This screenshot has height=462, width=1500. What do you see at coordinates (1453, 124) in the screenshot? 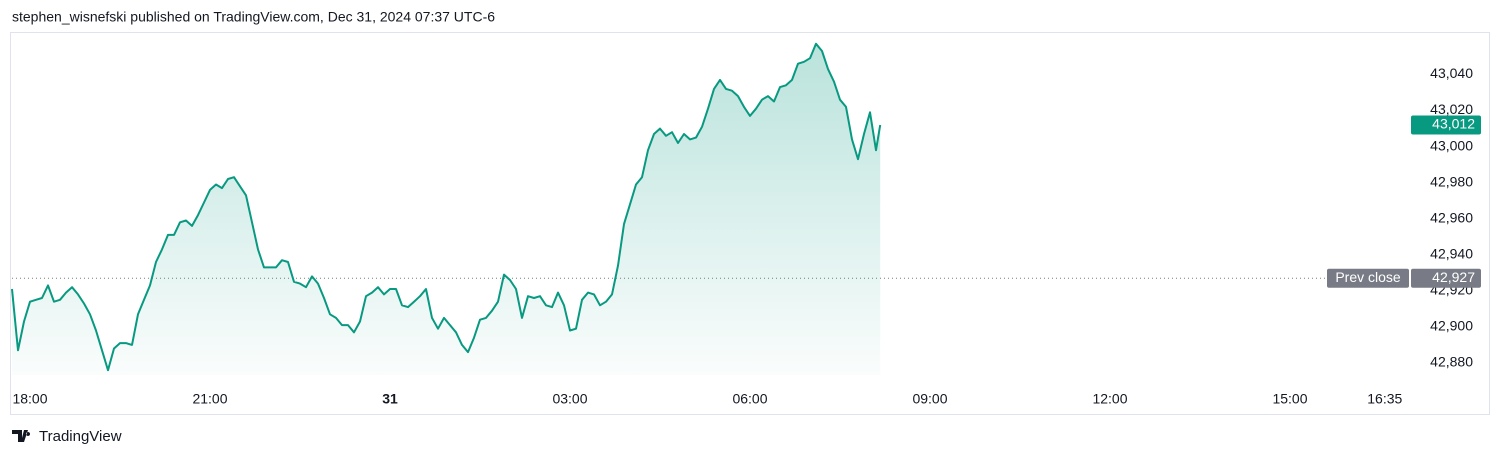
I see `last-price: 43,012` at bounding box center [1453, 124].